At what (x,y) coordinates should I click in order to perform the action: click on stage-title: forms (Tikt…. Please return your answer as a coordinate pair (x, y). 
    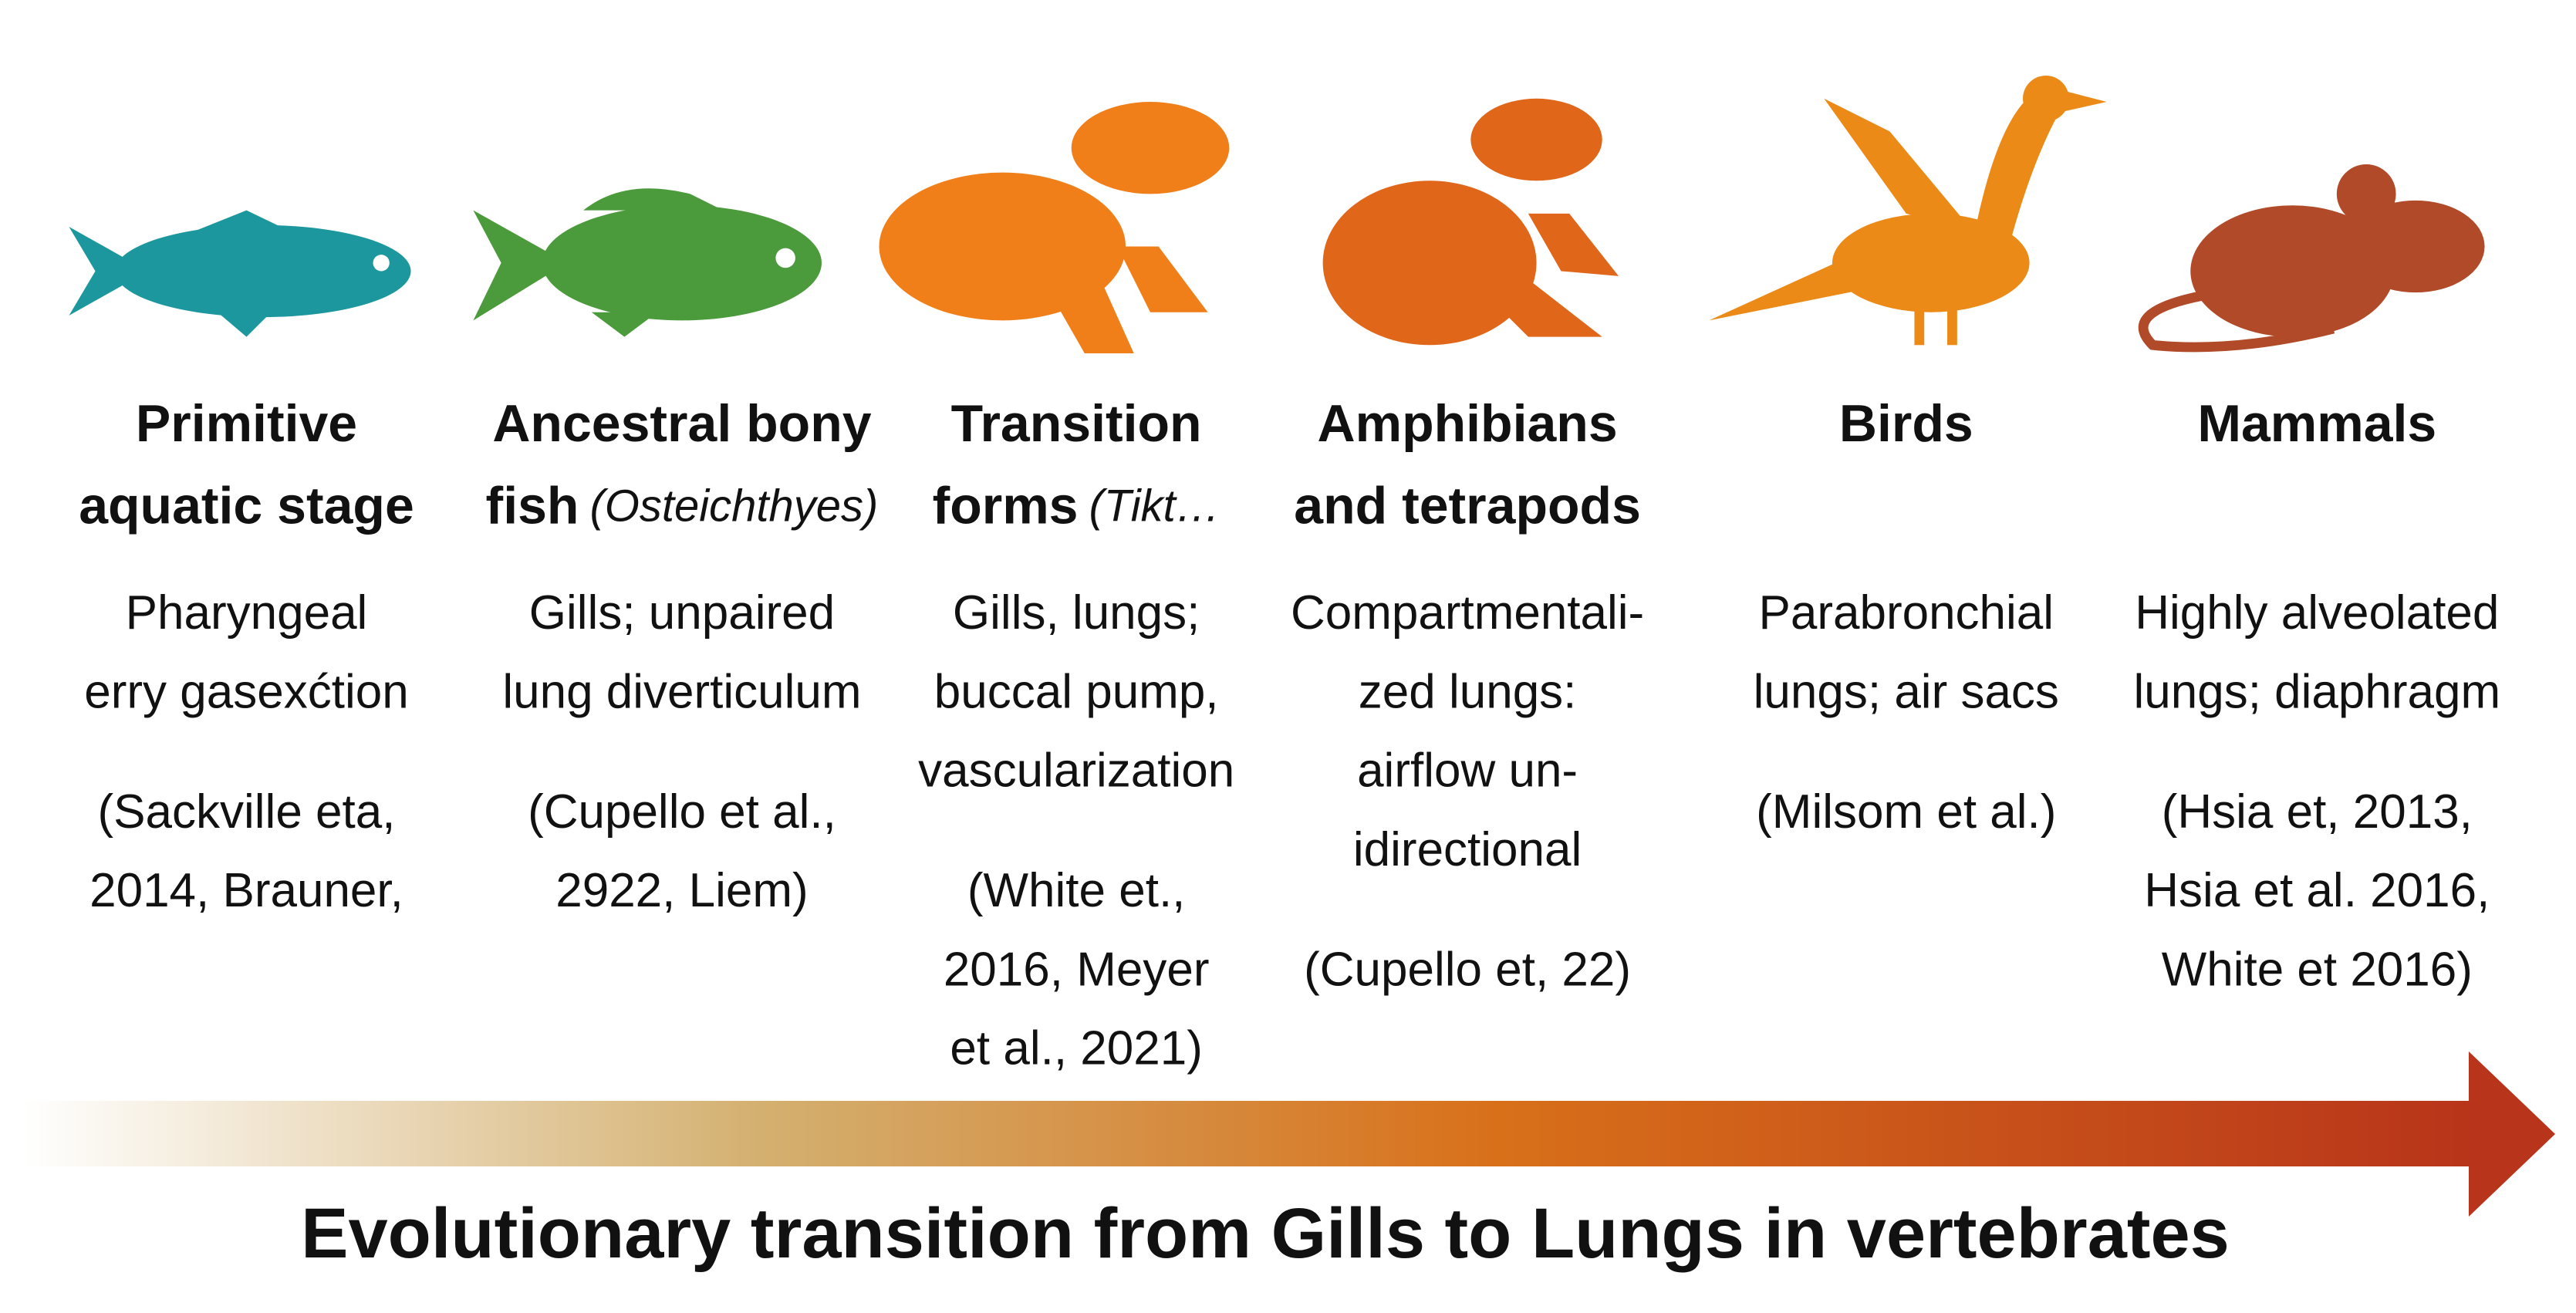
    Looking at the image, I should click on (1076, 505).